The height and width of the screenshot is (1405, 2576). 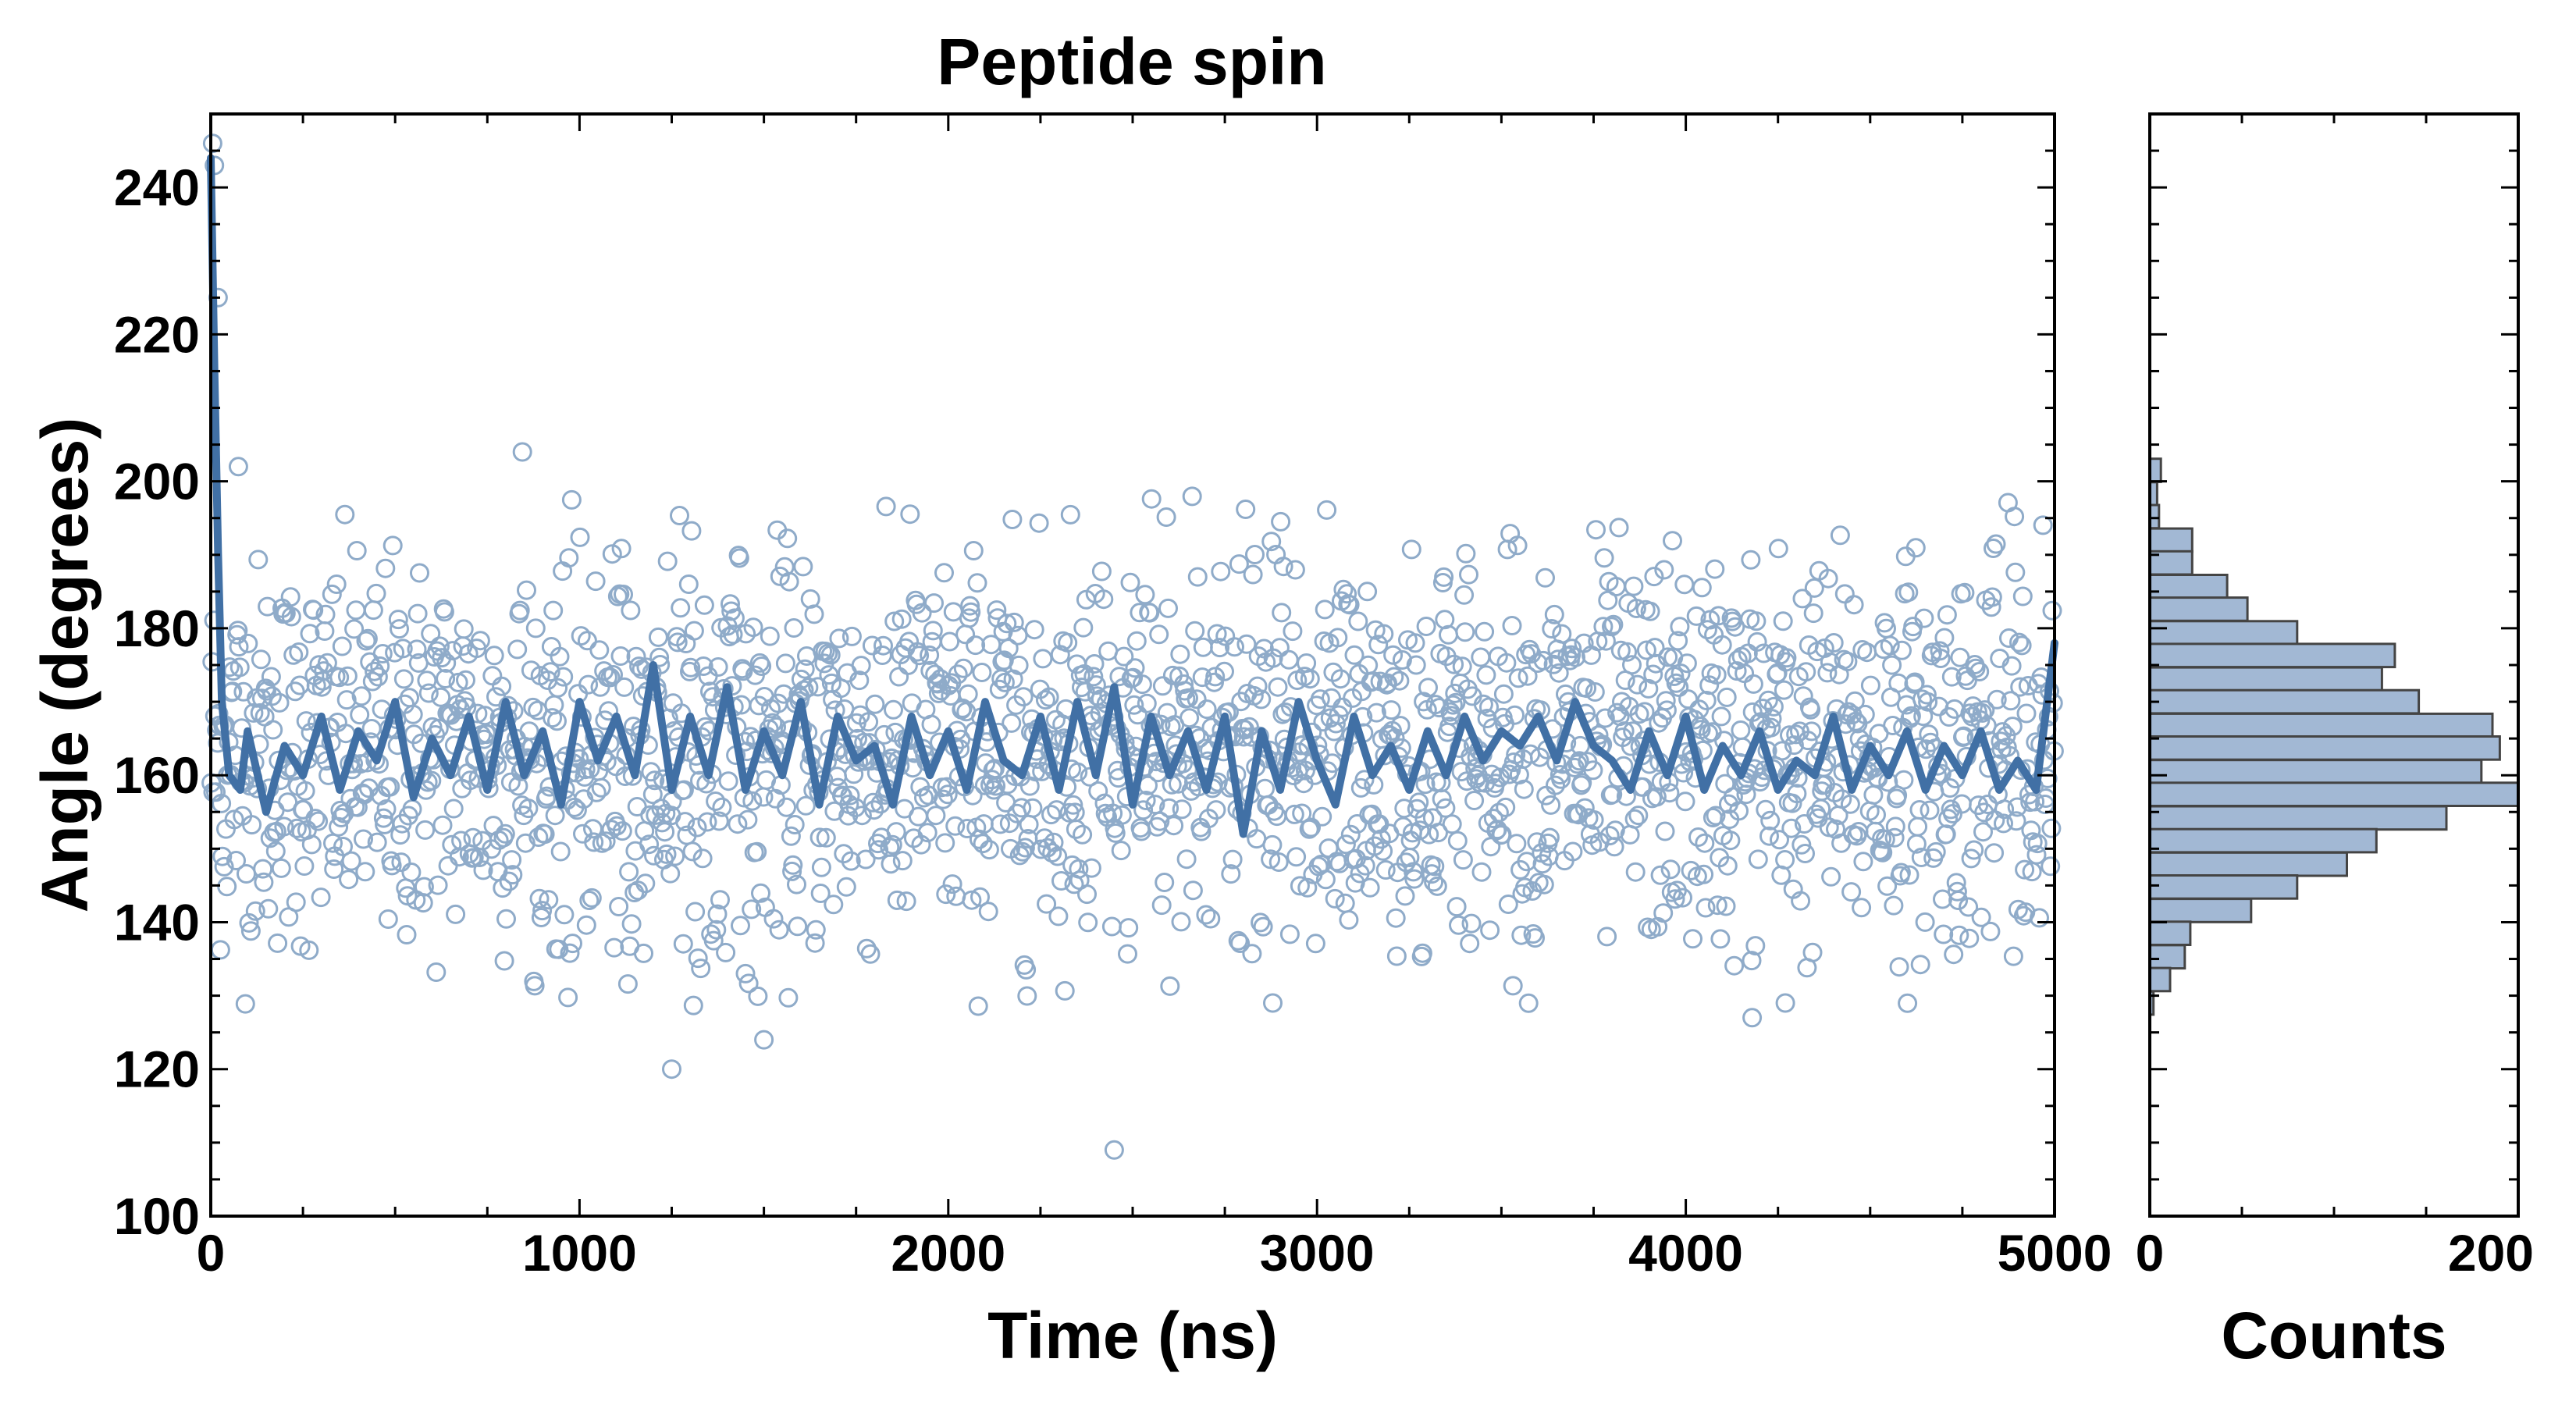 What do you see at coordinates (1131, 61) in the screenshot?
I see `chart-title: Peptide spin` at bounding box center [1131, 61].